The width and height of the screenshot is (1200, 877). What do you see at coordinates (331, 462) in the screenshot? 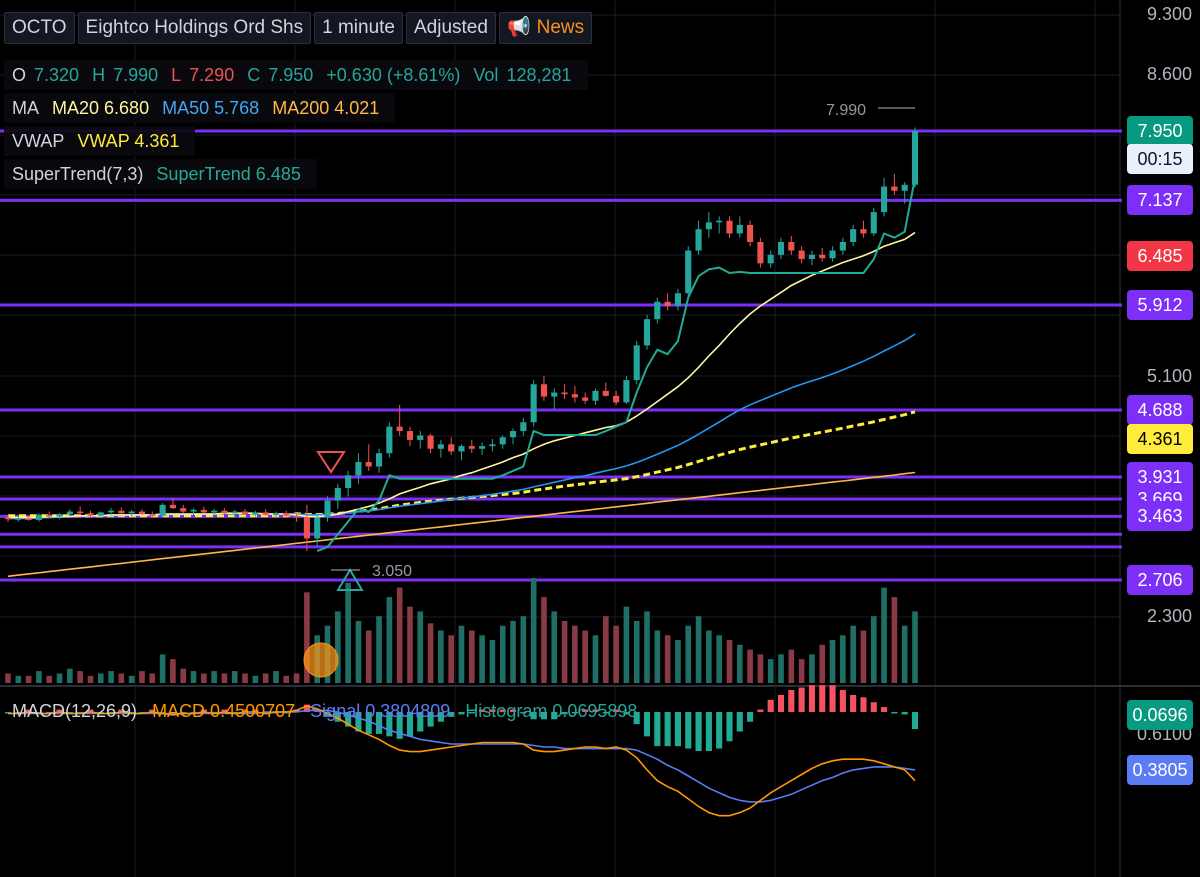
I see `sell-signal-marker` at bounding box center [331, 462].